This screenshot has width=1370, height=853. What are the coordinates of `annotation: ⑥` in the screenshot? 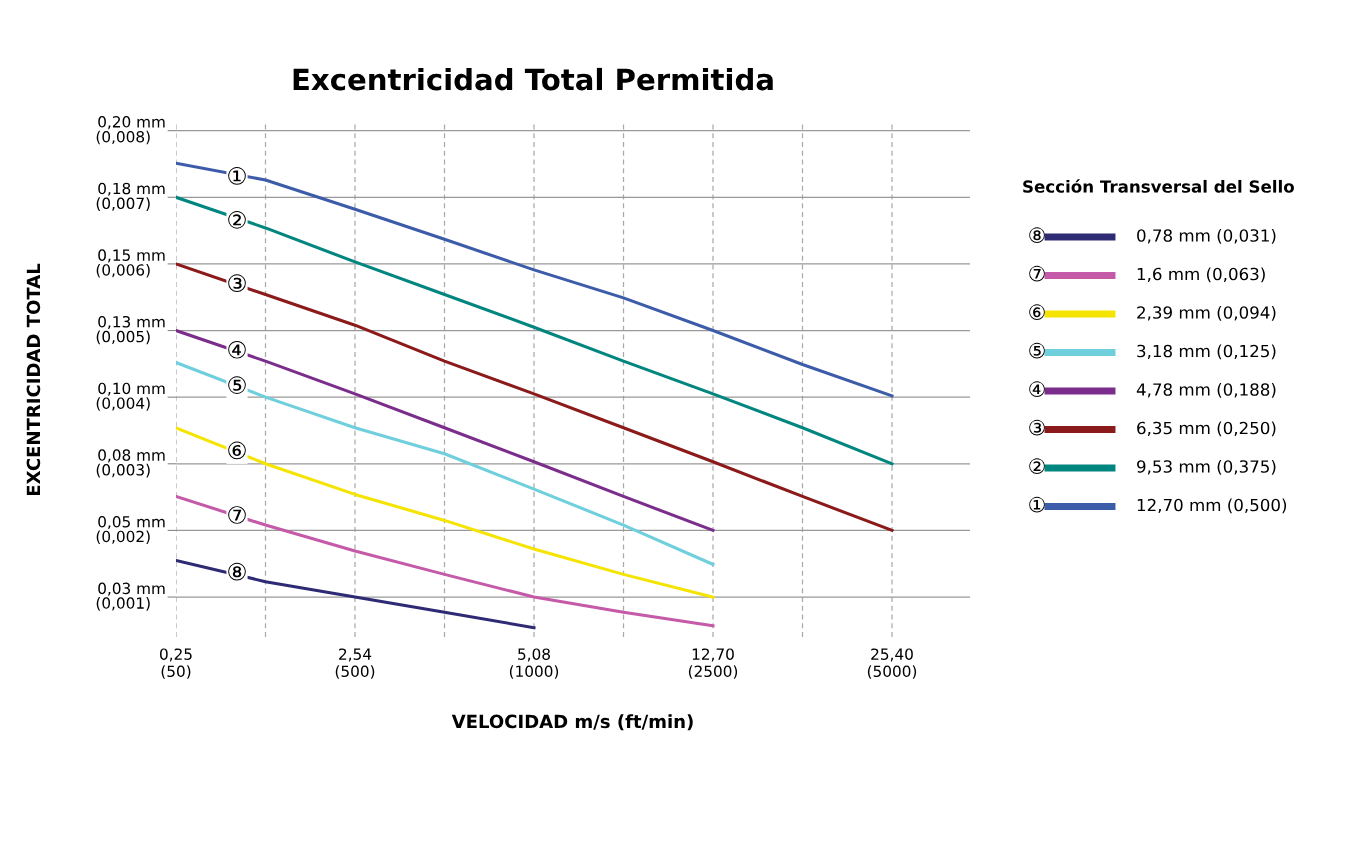 It's located at (237, 450).